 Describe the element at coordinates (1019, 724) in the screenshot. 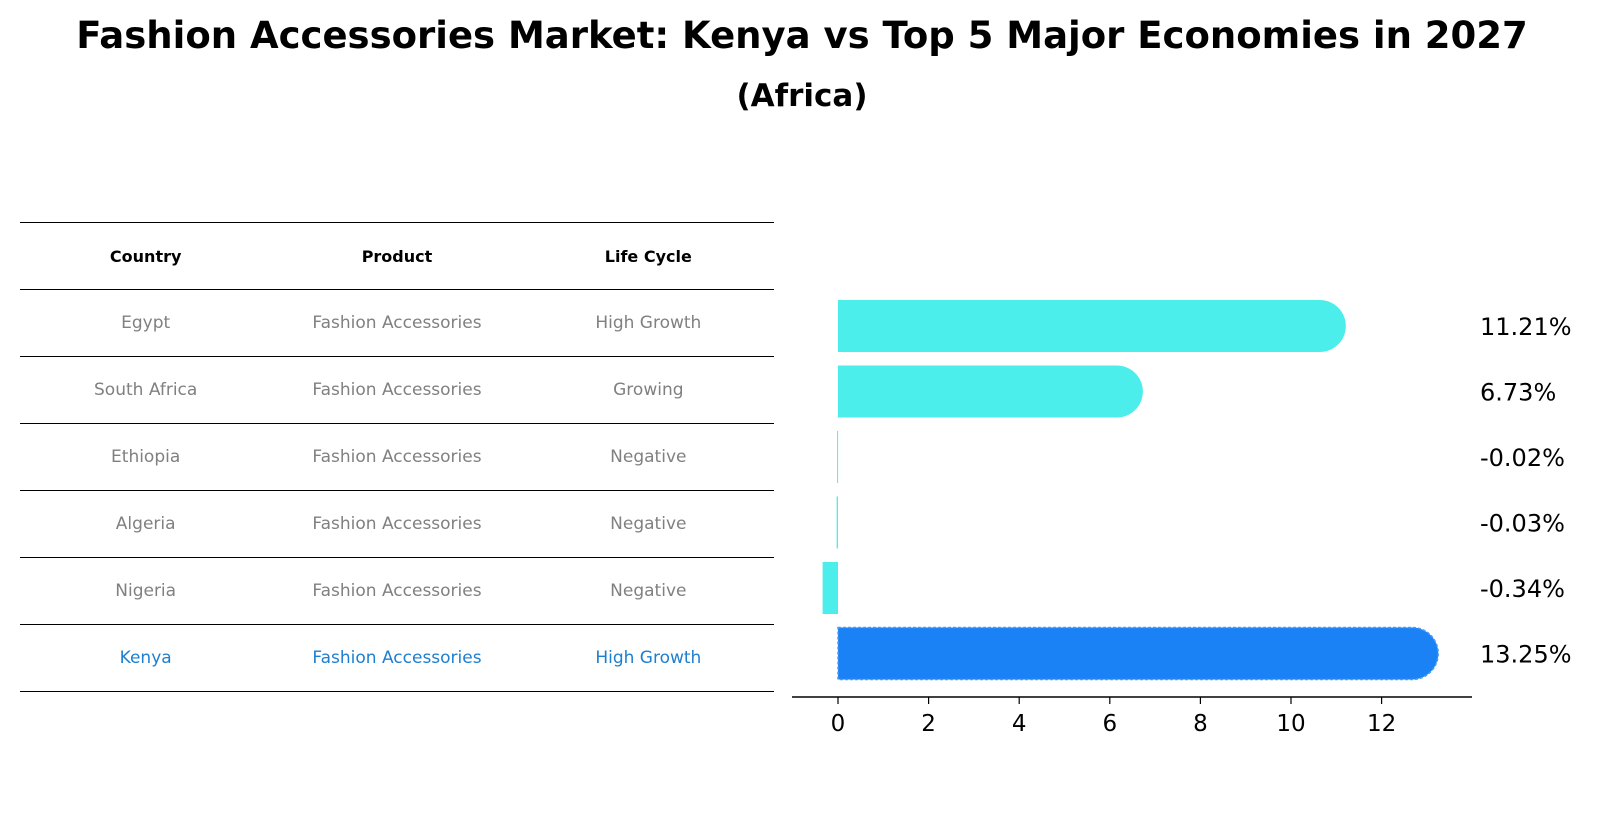

I see `x-tick-label: 4` at that location.